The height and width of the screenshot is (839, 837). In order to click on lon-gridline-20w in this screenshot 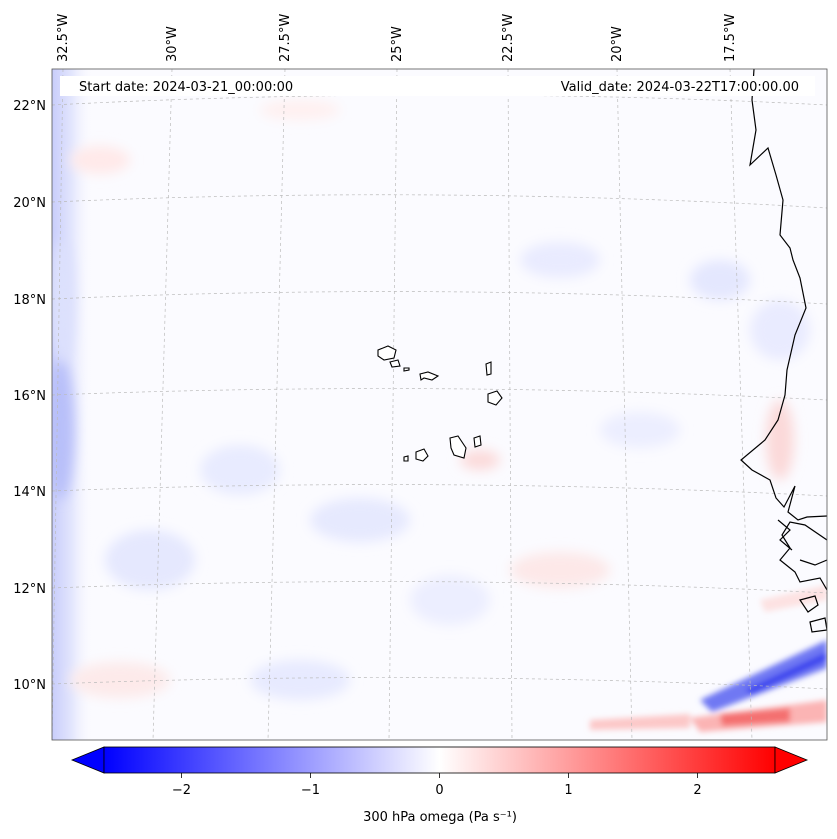, I will do `click(624, 404)`.